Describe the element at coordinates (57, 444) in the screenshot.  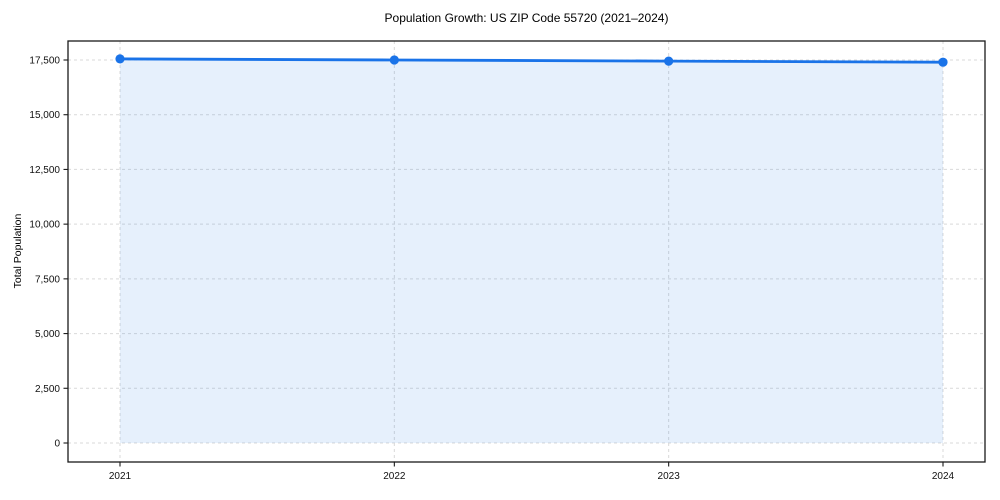
I see `y-tick-label: 0` at that location.